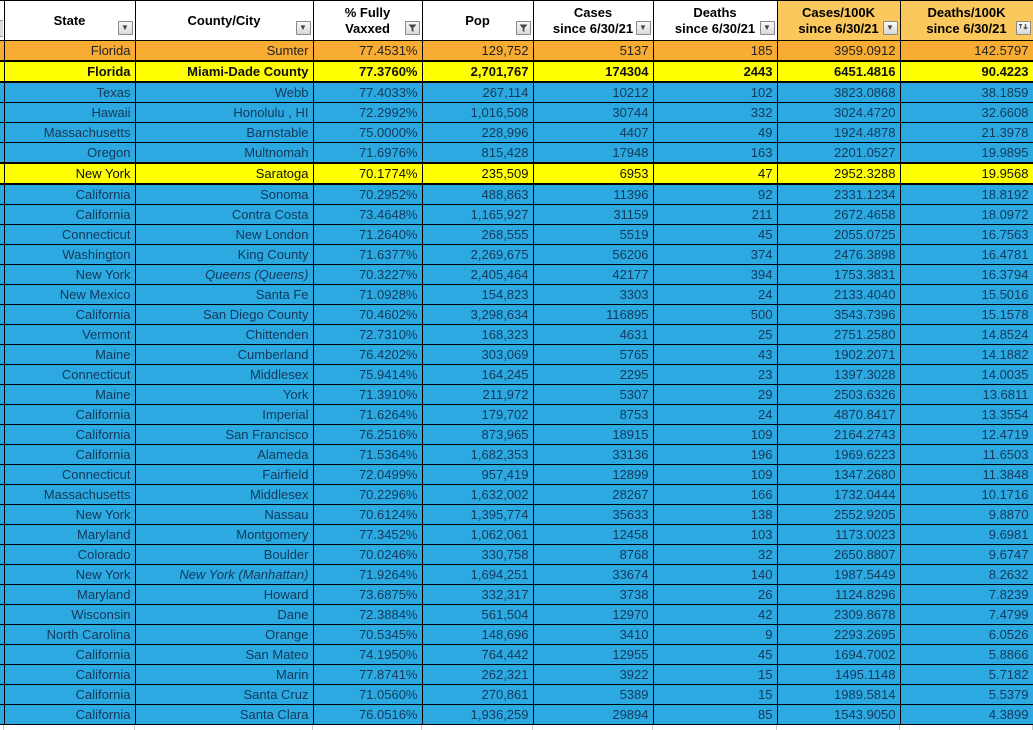 Image resolution: width=1033 pixels, height=730 pixels. Describe the element at coordinates (593, 153) in the screenshot. I see `cell-cases: 17948` at that location.